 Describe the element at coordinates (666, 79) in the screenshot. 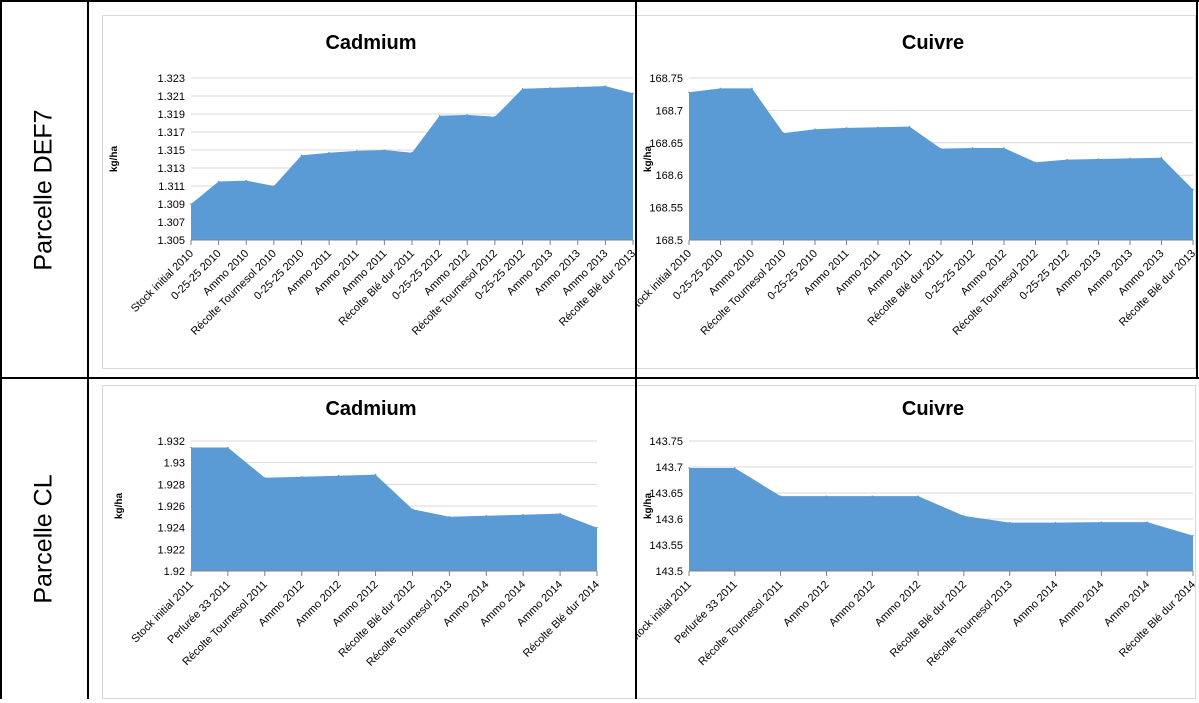

I see `y-tick-label: 168.75` at that location.